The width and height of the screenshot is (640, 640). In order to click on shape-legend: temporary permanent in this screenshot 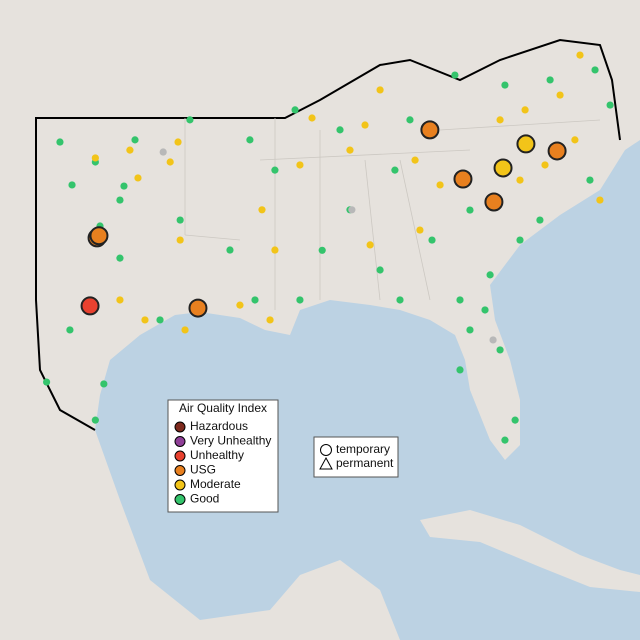, I will do `click(356, 457)`.